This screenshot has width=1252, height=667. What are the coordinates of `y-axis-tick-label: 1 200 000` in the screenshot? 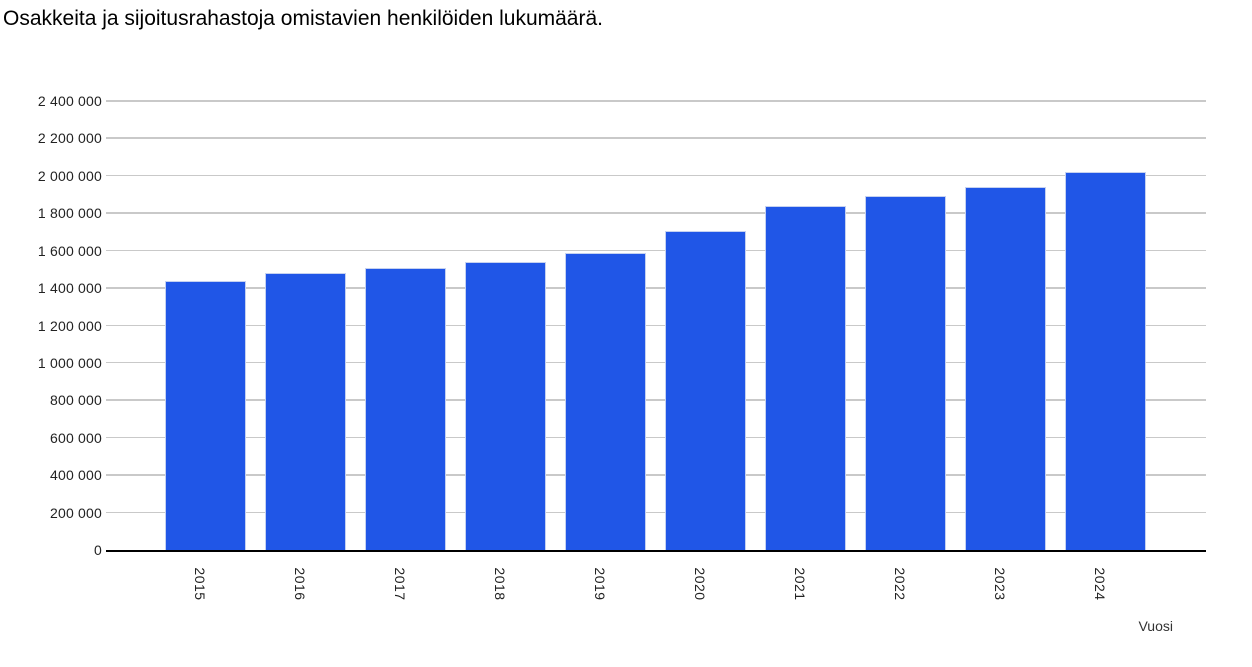 It's located at (69, 325).